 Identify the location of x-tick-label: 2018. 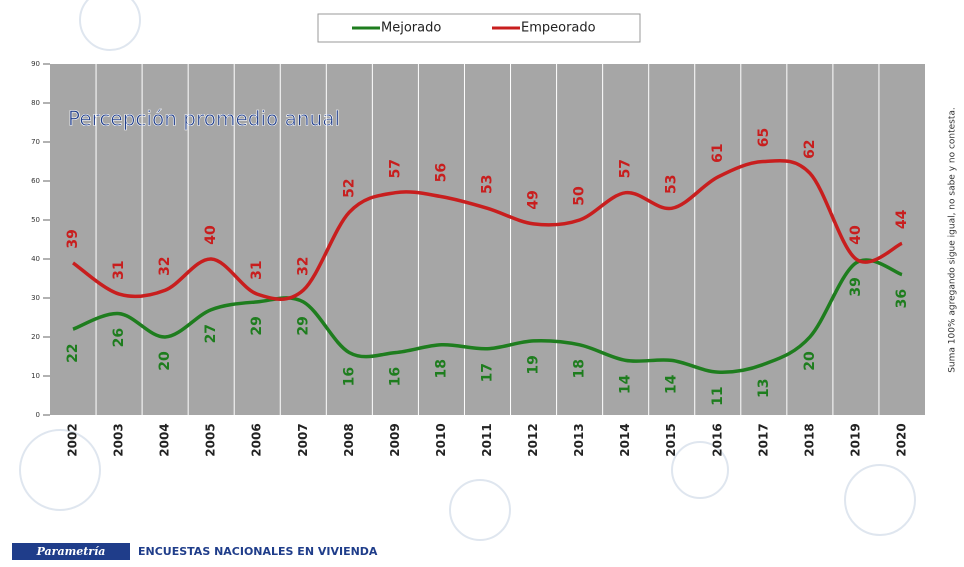
(809, 439).